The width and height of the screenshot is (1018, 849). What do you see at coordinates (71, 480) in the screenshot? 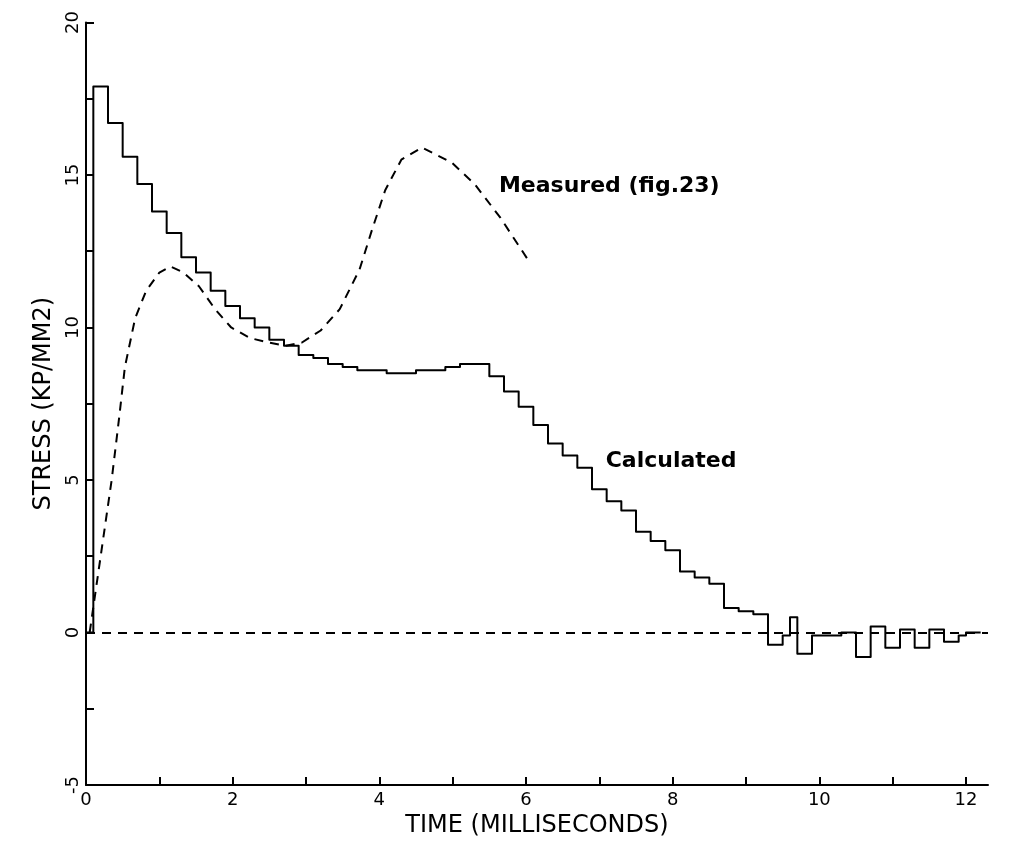
I see `y-tick-label: 5` at bounding box center [71, 480].